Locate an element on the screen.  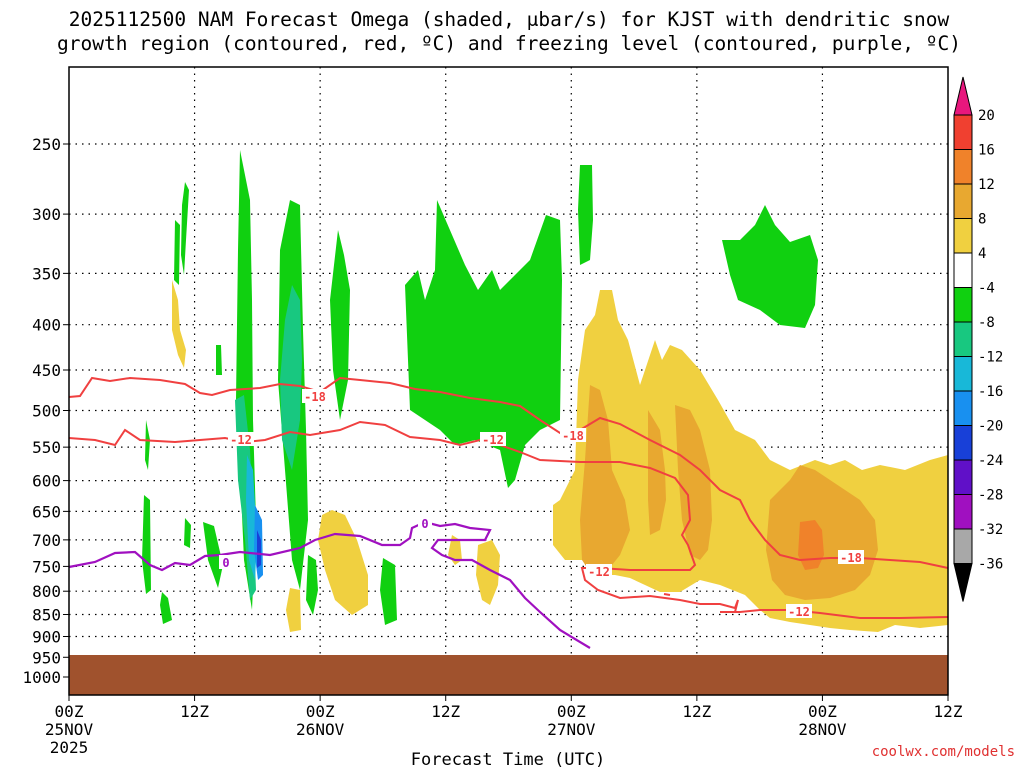
y-tick-label: 500 is located at coordinates (46, 411).